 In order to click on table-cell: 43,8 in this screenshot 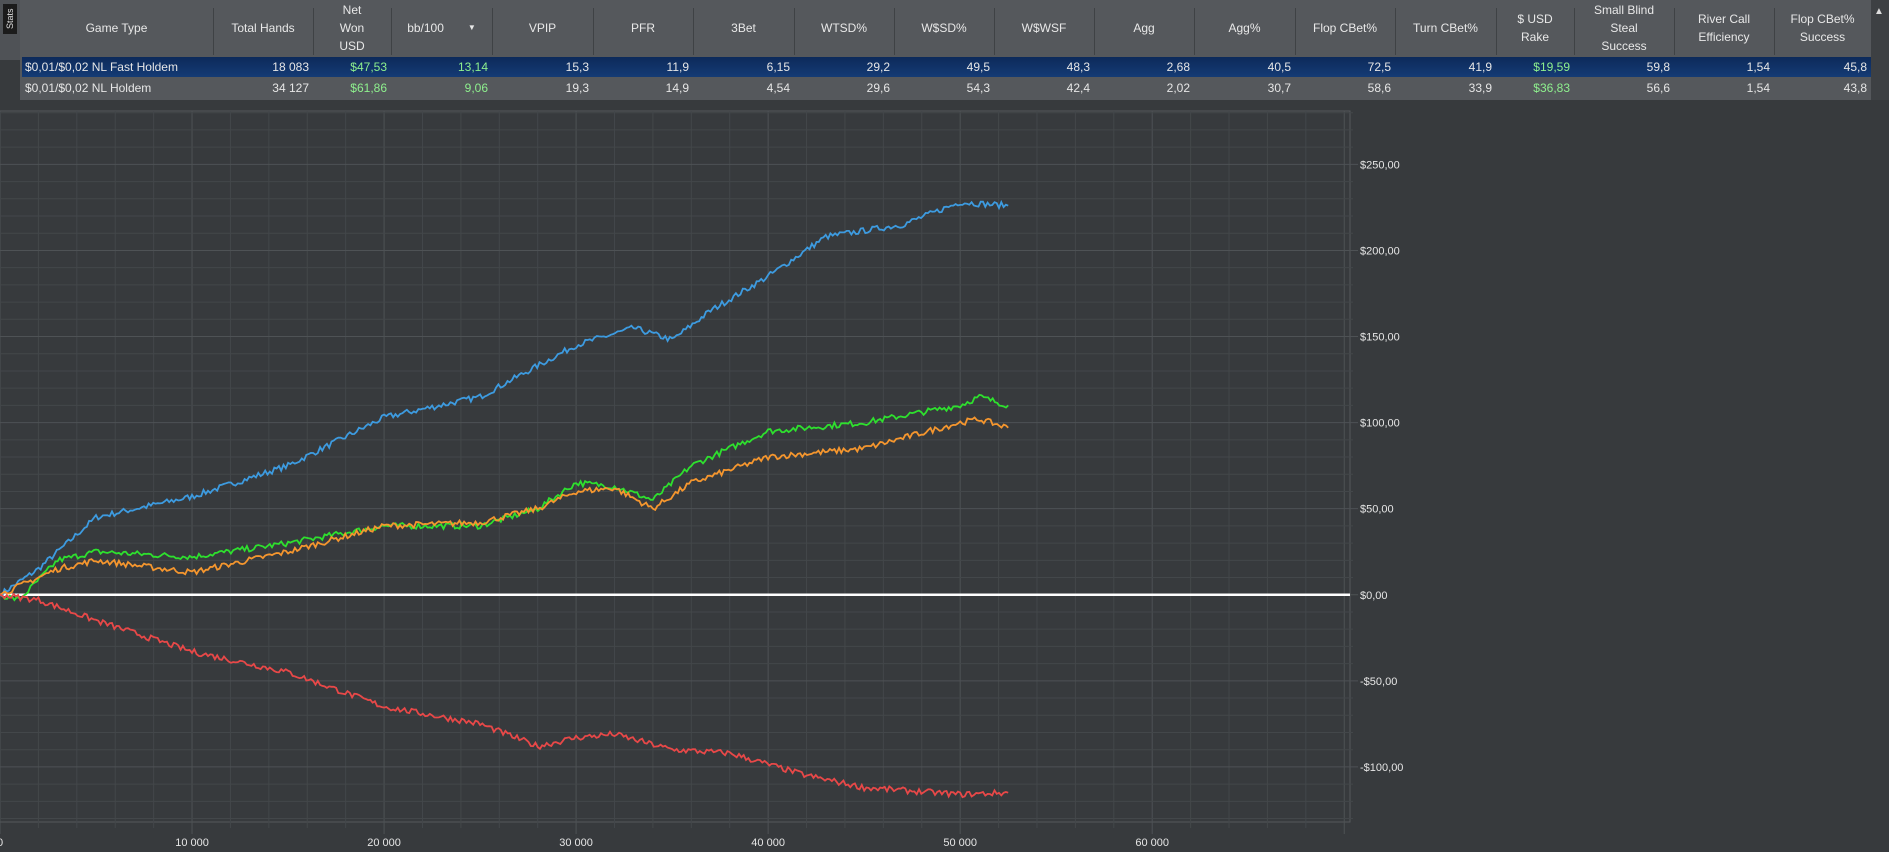, I will do `click(1855, 88)`.